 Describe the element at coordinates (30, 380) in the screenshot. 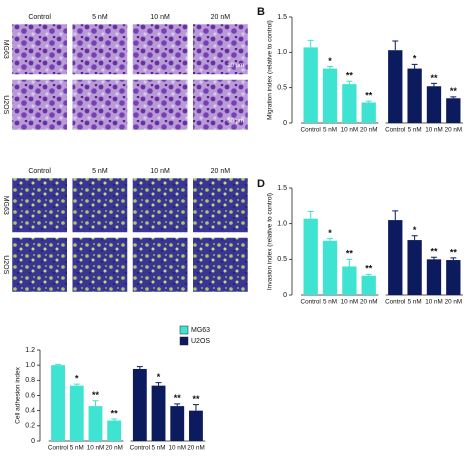

I see `y-tick-label: 0.8` at that location.